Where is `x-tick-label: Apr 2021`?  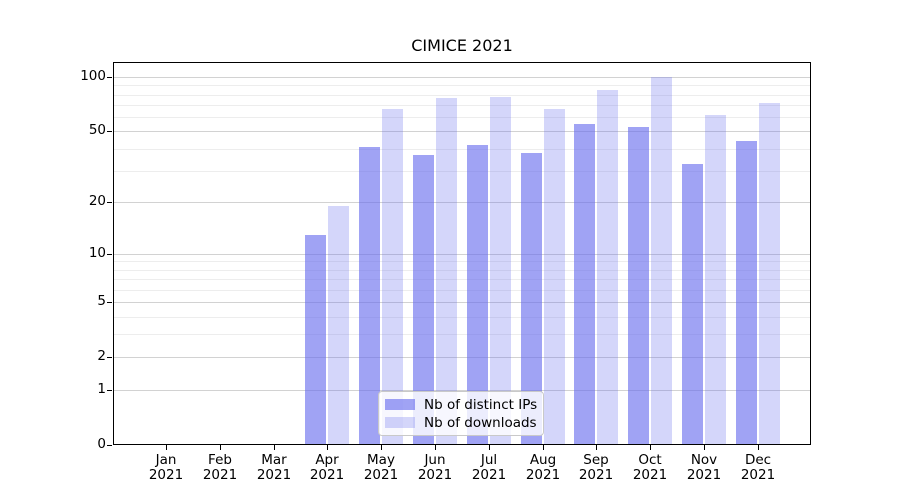 x-tick-label: Apr 2021 is located at coordinates (327, 467).